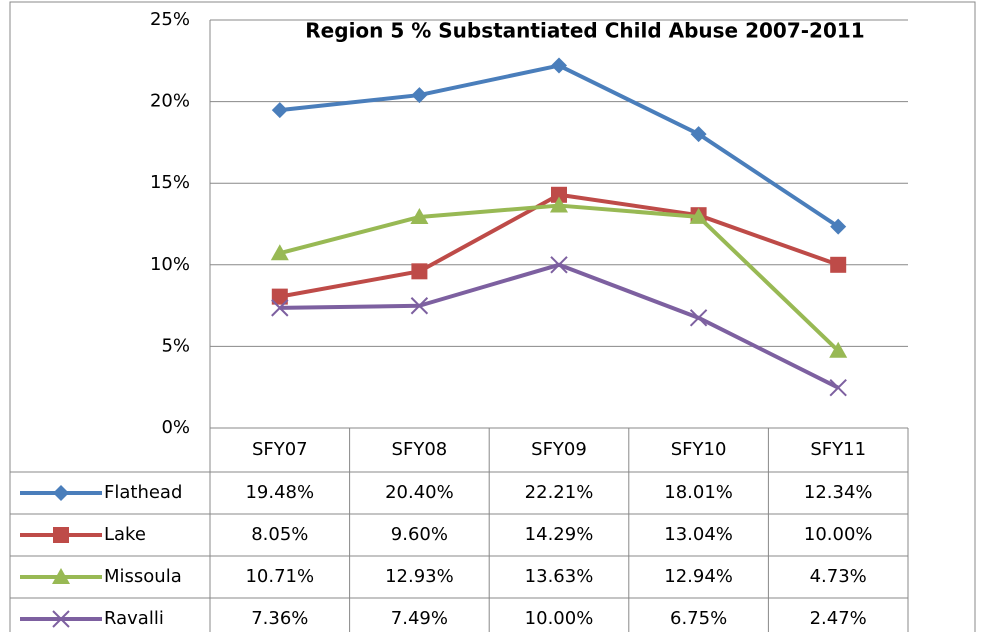 Image resolution: width=986 pixels, height=632 pixels. Describe the element at coordinates (279, 492) in the screenshot. I see `table-value: 19.48%` at that location.